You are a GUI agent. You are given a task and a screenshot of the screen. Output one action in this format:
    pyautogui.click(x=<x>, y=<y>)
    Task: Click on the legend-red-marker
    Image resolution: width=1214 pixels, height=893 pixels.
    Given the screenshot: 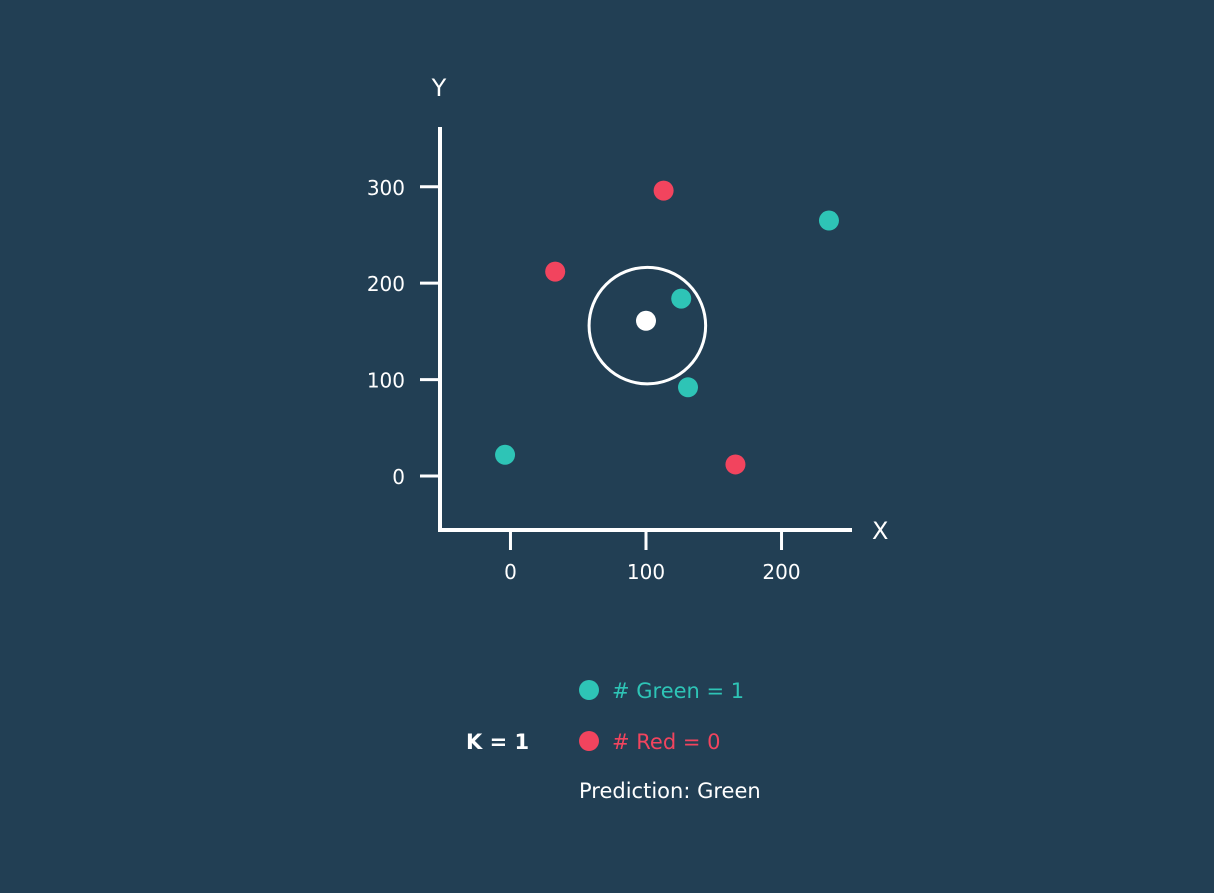 What is the action you would take?
    pyautogui.click(x=589, y=741)
    